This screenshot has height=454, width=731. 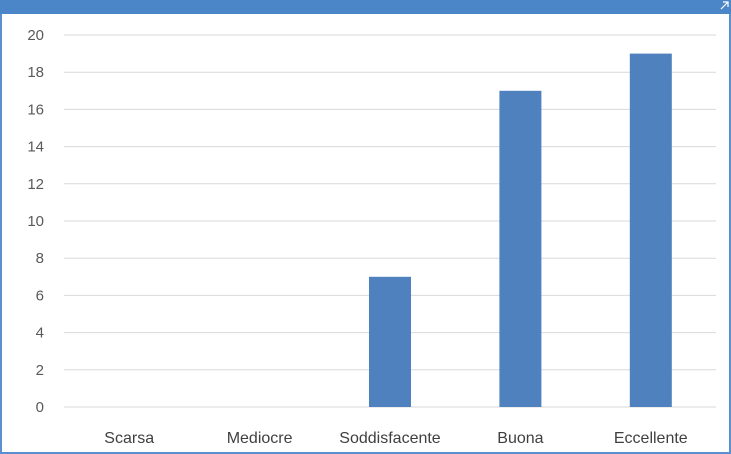 What do you see at coordinates (651, 438) in the screenshot?
I see `x-category-label: Eccellente` at bounding box center [651, 438].